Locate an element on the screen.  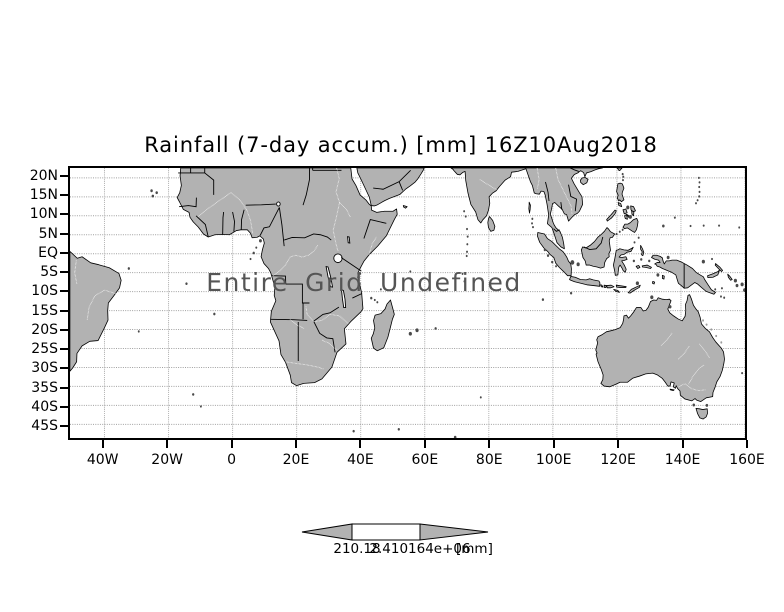
lon-tick-160E is located at coordinates (747, 444).